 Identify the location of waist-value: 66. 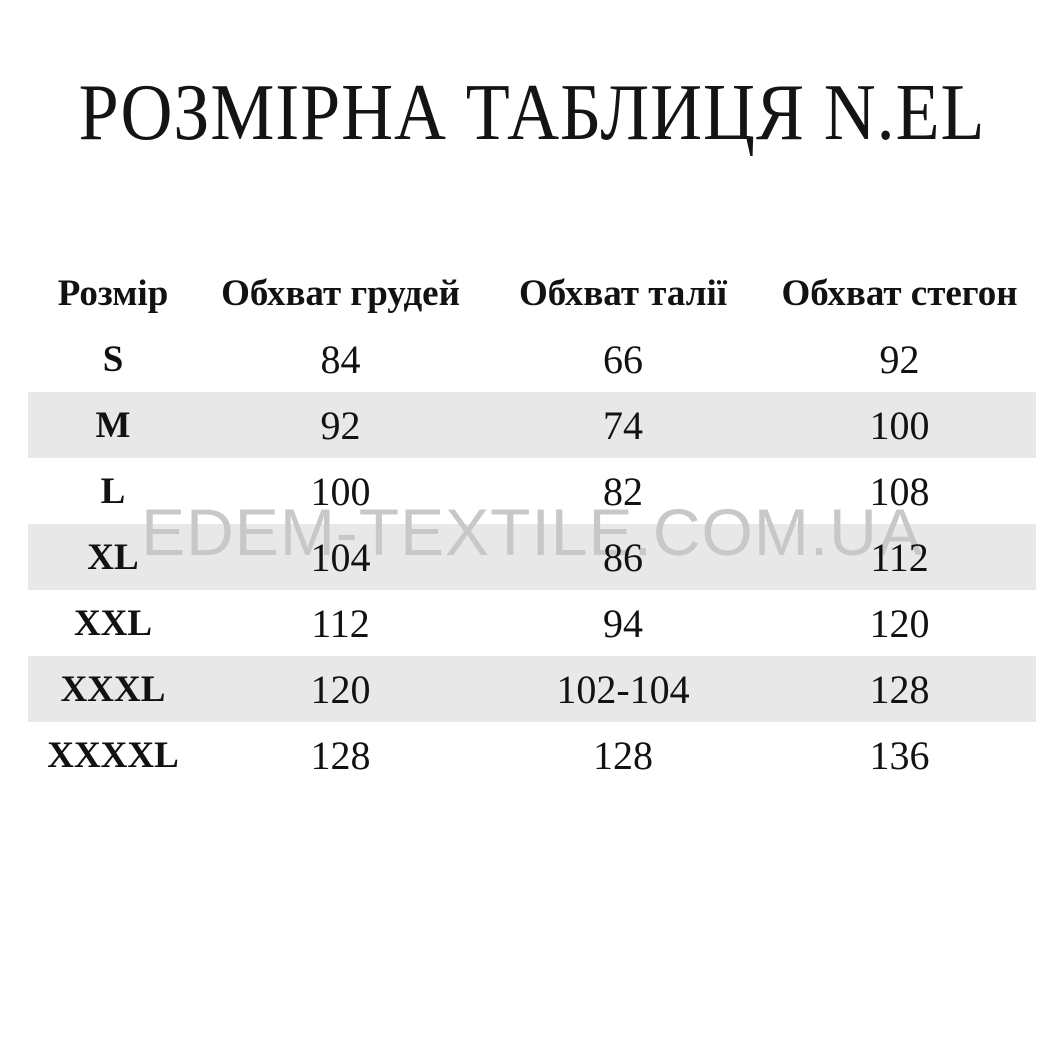
(623, 359).